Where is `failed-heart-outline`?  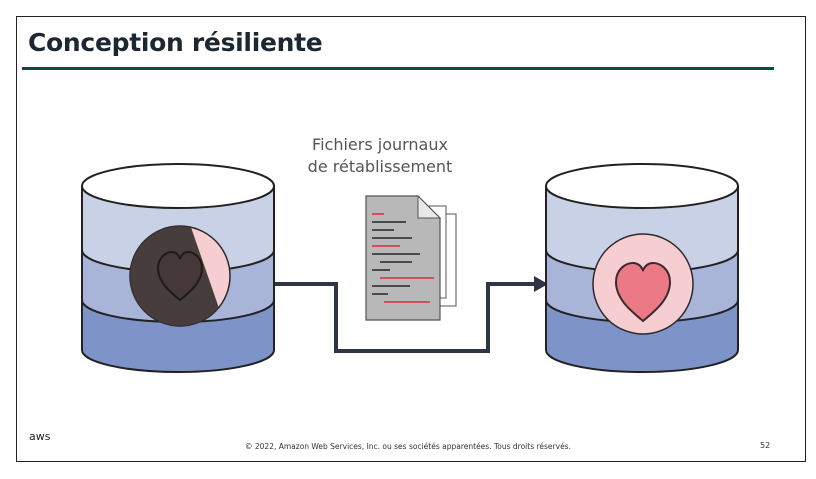 failed-heart-outline is located at coordinates (180, 276).